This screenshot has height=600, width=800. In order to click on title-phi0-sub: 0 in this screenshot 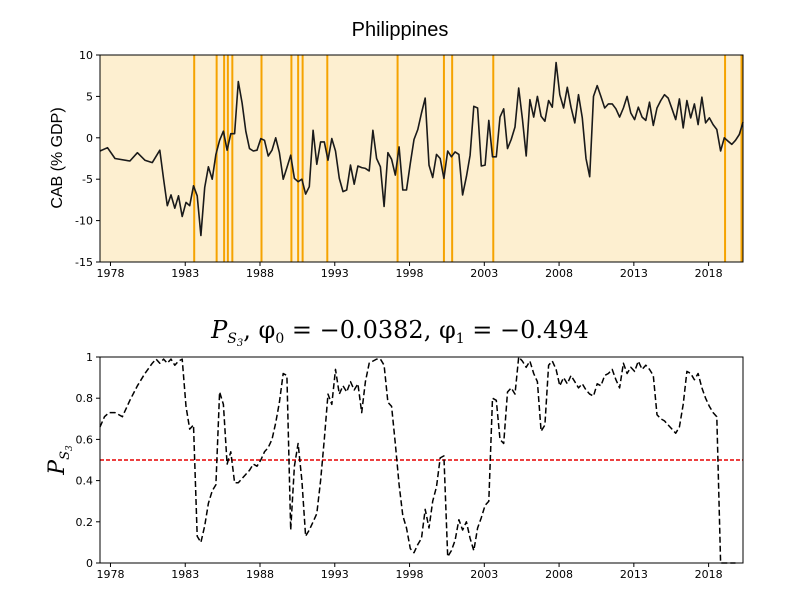, I will do `click(279, 339)`.